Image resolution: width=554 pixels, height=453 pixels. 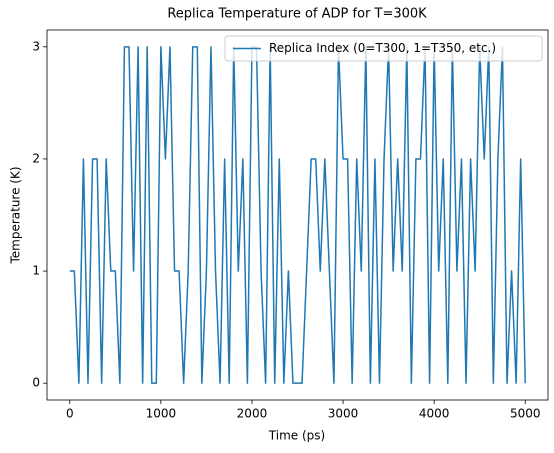 I want to click on chart-title: Replica Temperature of ADP for T=300K, so click(x=297, y=14).